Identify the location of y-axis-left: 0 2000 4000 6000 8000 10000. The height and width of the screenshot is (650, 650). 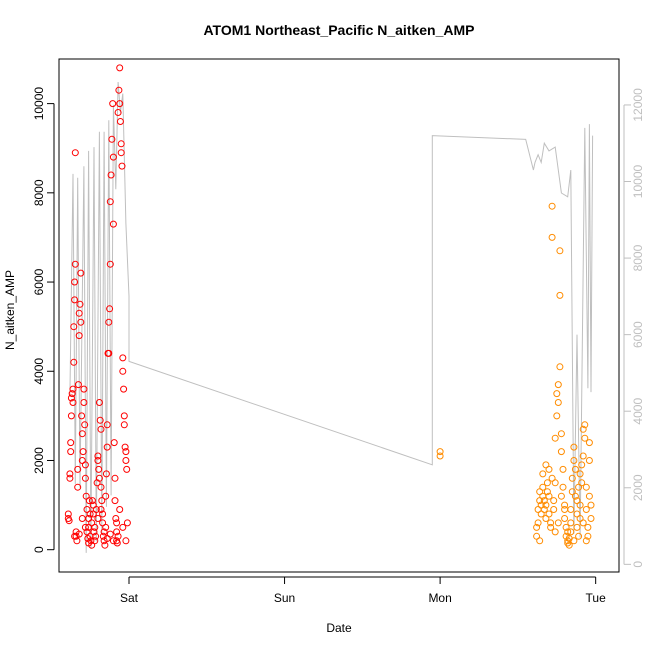
(43, 320).